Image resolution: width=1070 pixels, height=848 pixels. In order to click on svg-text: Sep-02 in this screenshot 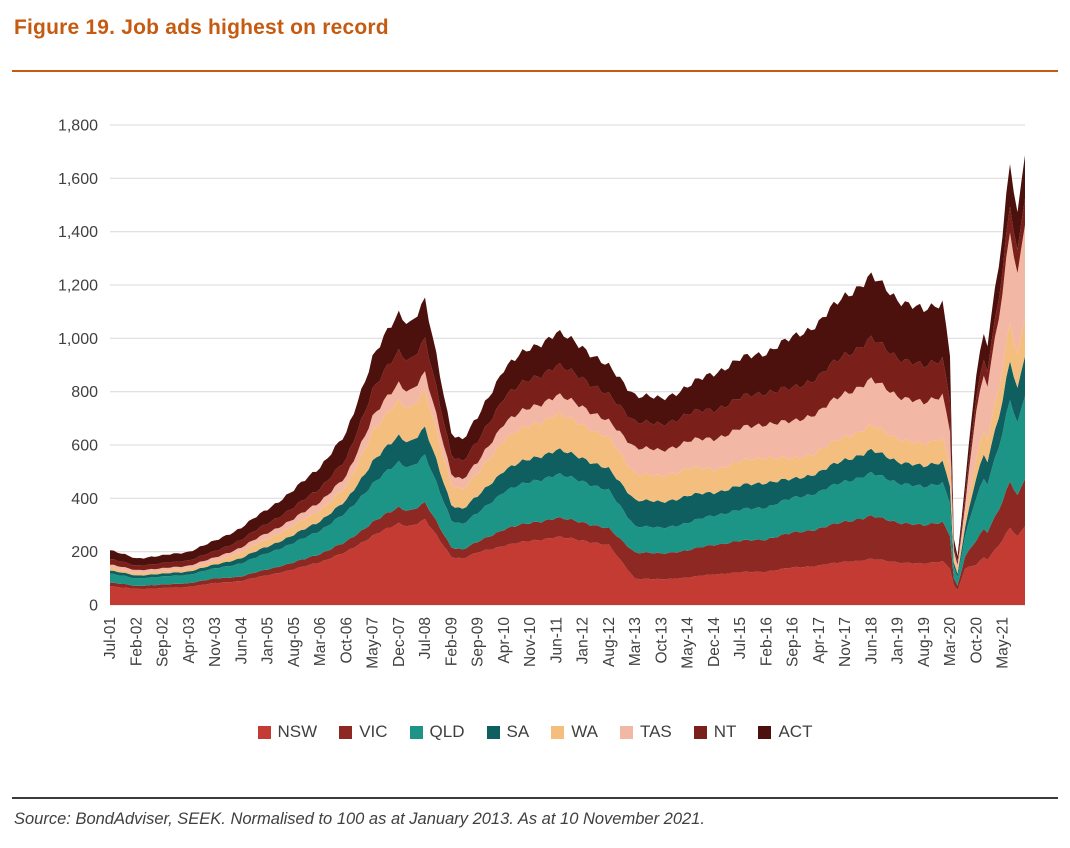, I will do `click(163, 642)`.